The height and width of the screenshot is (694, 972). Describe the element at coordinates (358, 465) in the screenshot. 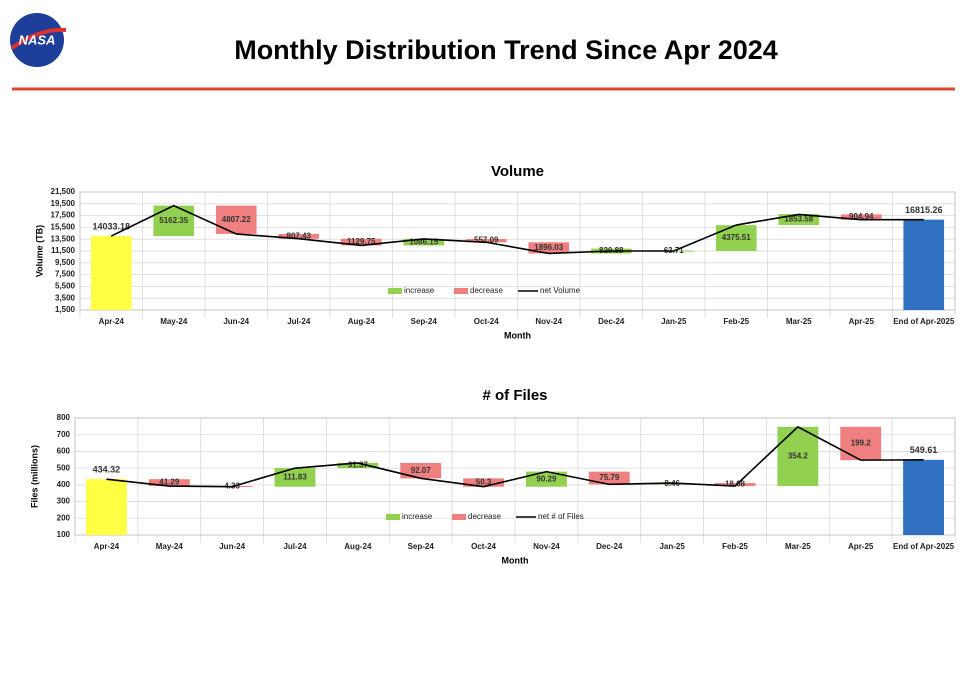

I see `value-label: 31.37` at that location.